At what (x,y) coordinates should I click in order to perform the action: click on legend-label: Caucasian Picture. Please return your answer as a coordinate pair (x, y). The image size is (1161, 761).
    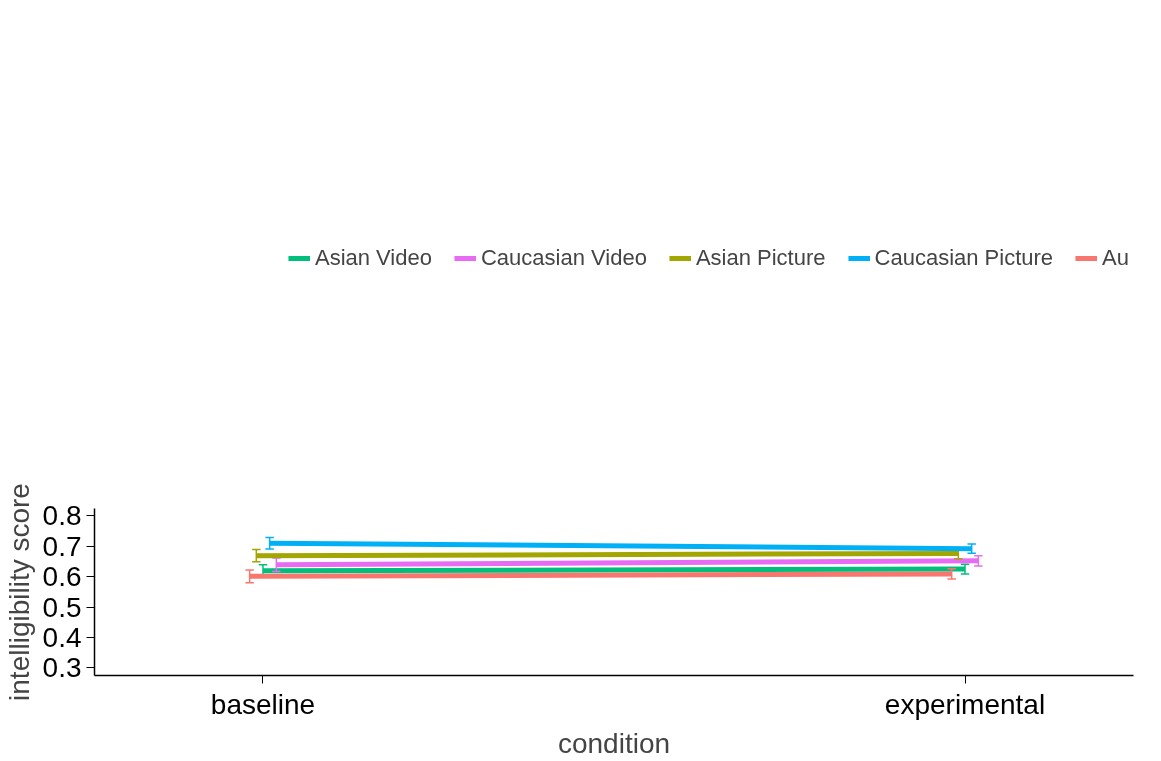
    Looking at the image, I should click on (964, 258).